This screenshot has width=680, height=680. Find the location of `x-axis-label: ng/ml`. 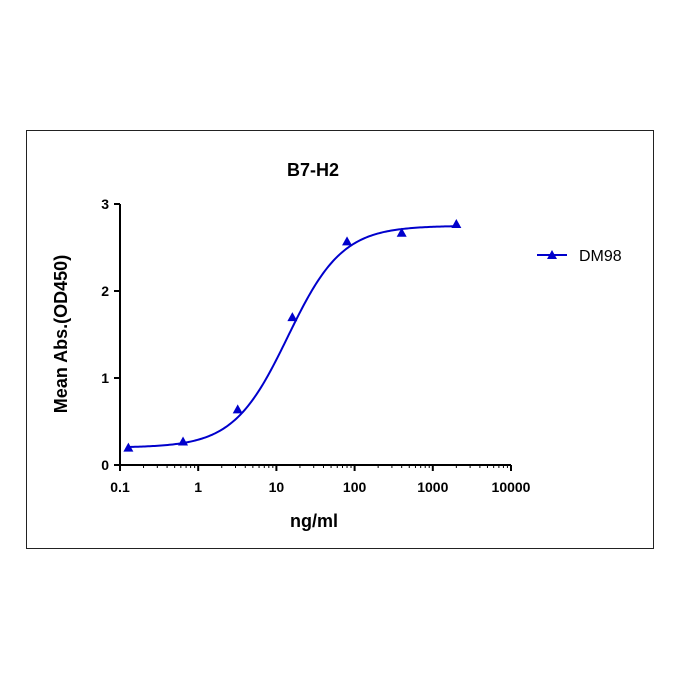

x-axis-label: ng/ml is located at coordinates (314, 521).